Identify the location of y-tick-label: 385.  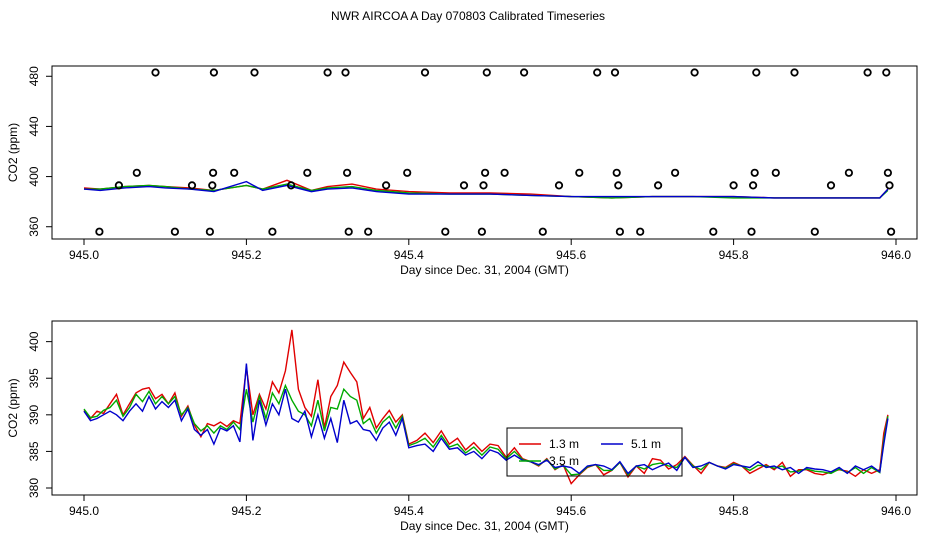
(34, 451).